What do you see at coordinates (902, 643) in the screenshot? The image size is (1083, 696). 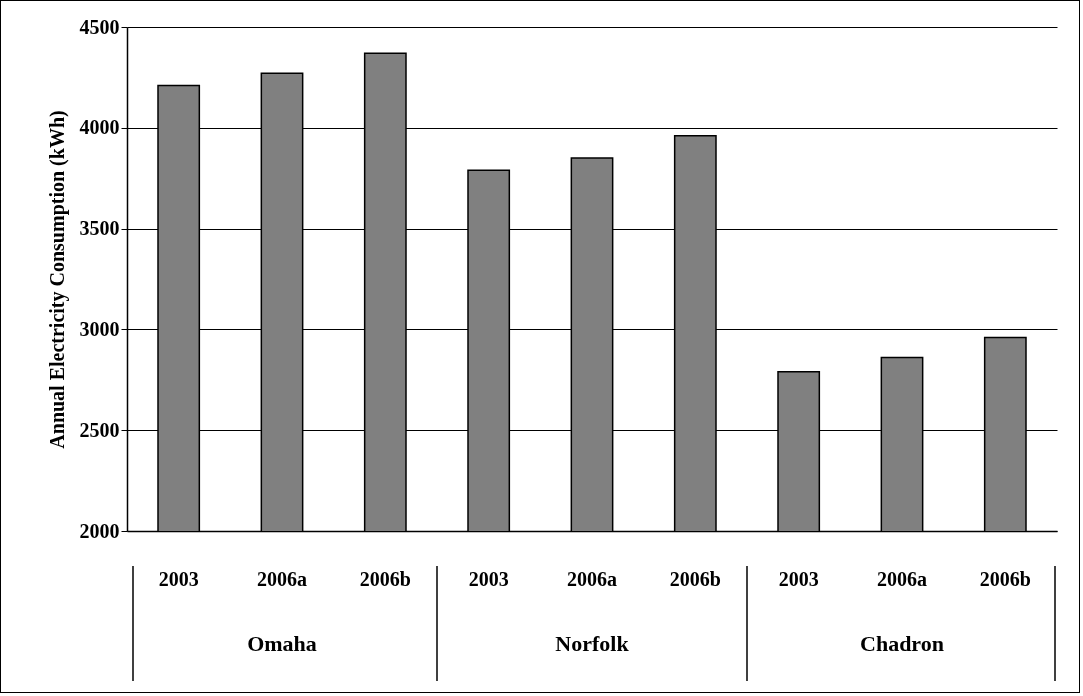 I see `text: Chadron` at bounding box center [902, 643].